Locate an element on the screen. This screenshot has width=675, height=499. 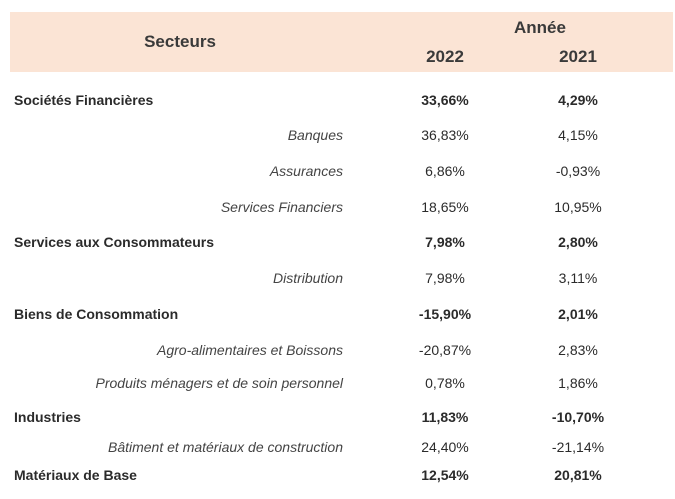
table-row-biens-de-consommation: Biens de Consommation -15,90% 2,01% is located at coordinates (337, 314).